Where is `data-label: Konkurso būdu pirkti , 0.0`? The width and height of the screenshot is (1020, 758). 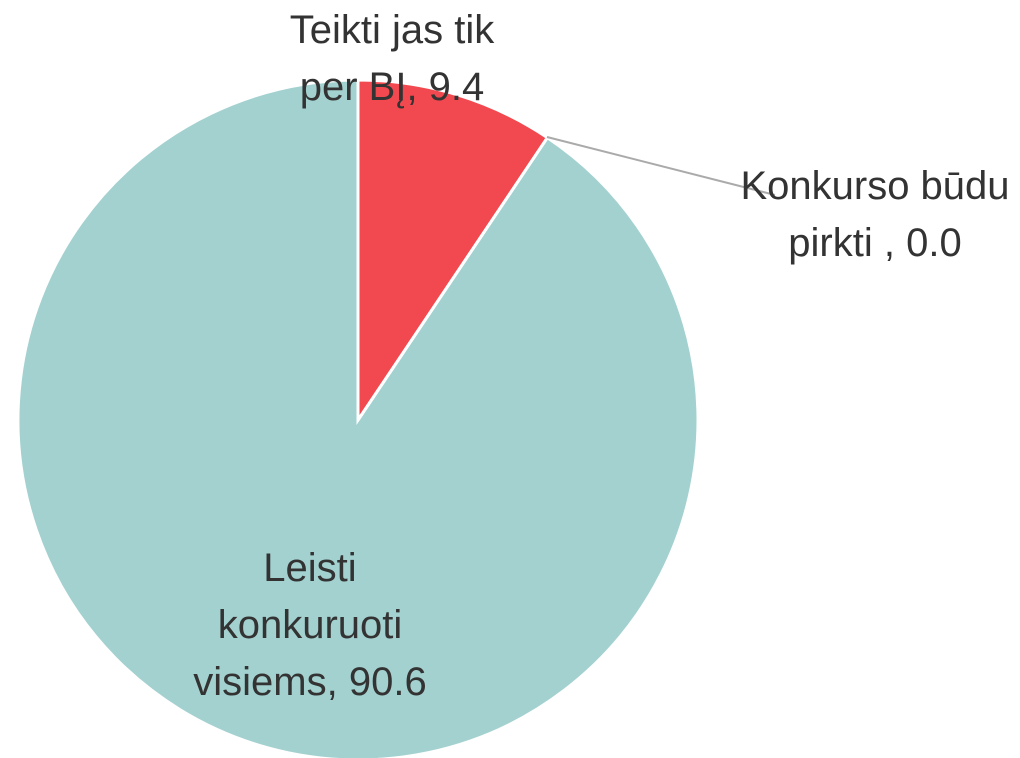 data-label: Konkurso būdu pirkti , 0.0 is located at coordinates (875, 214).